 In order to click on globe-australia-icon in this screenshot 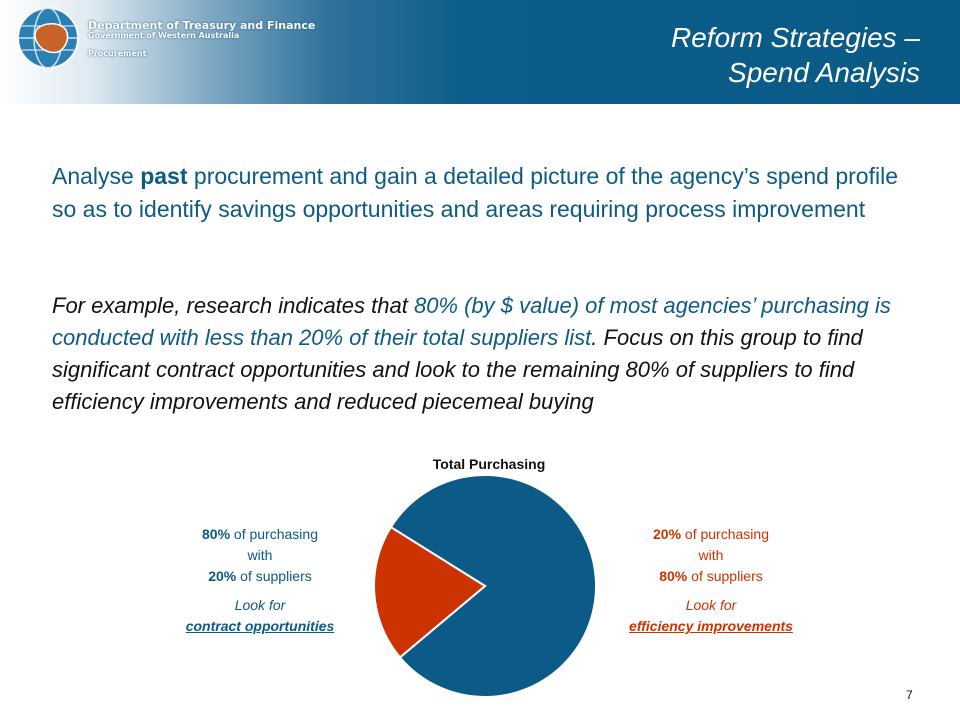, I will do `click(48, 38)`.